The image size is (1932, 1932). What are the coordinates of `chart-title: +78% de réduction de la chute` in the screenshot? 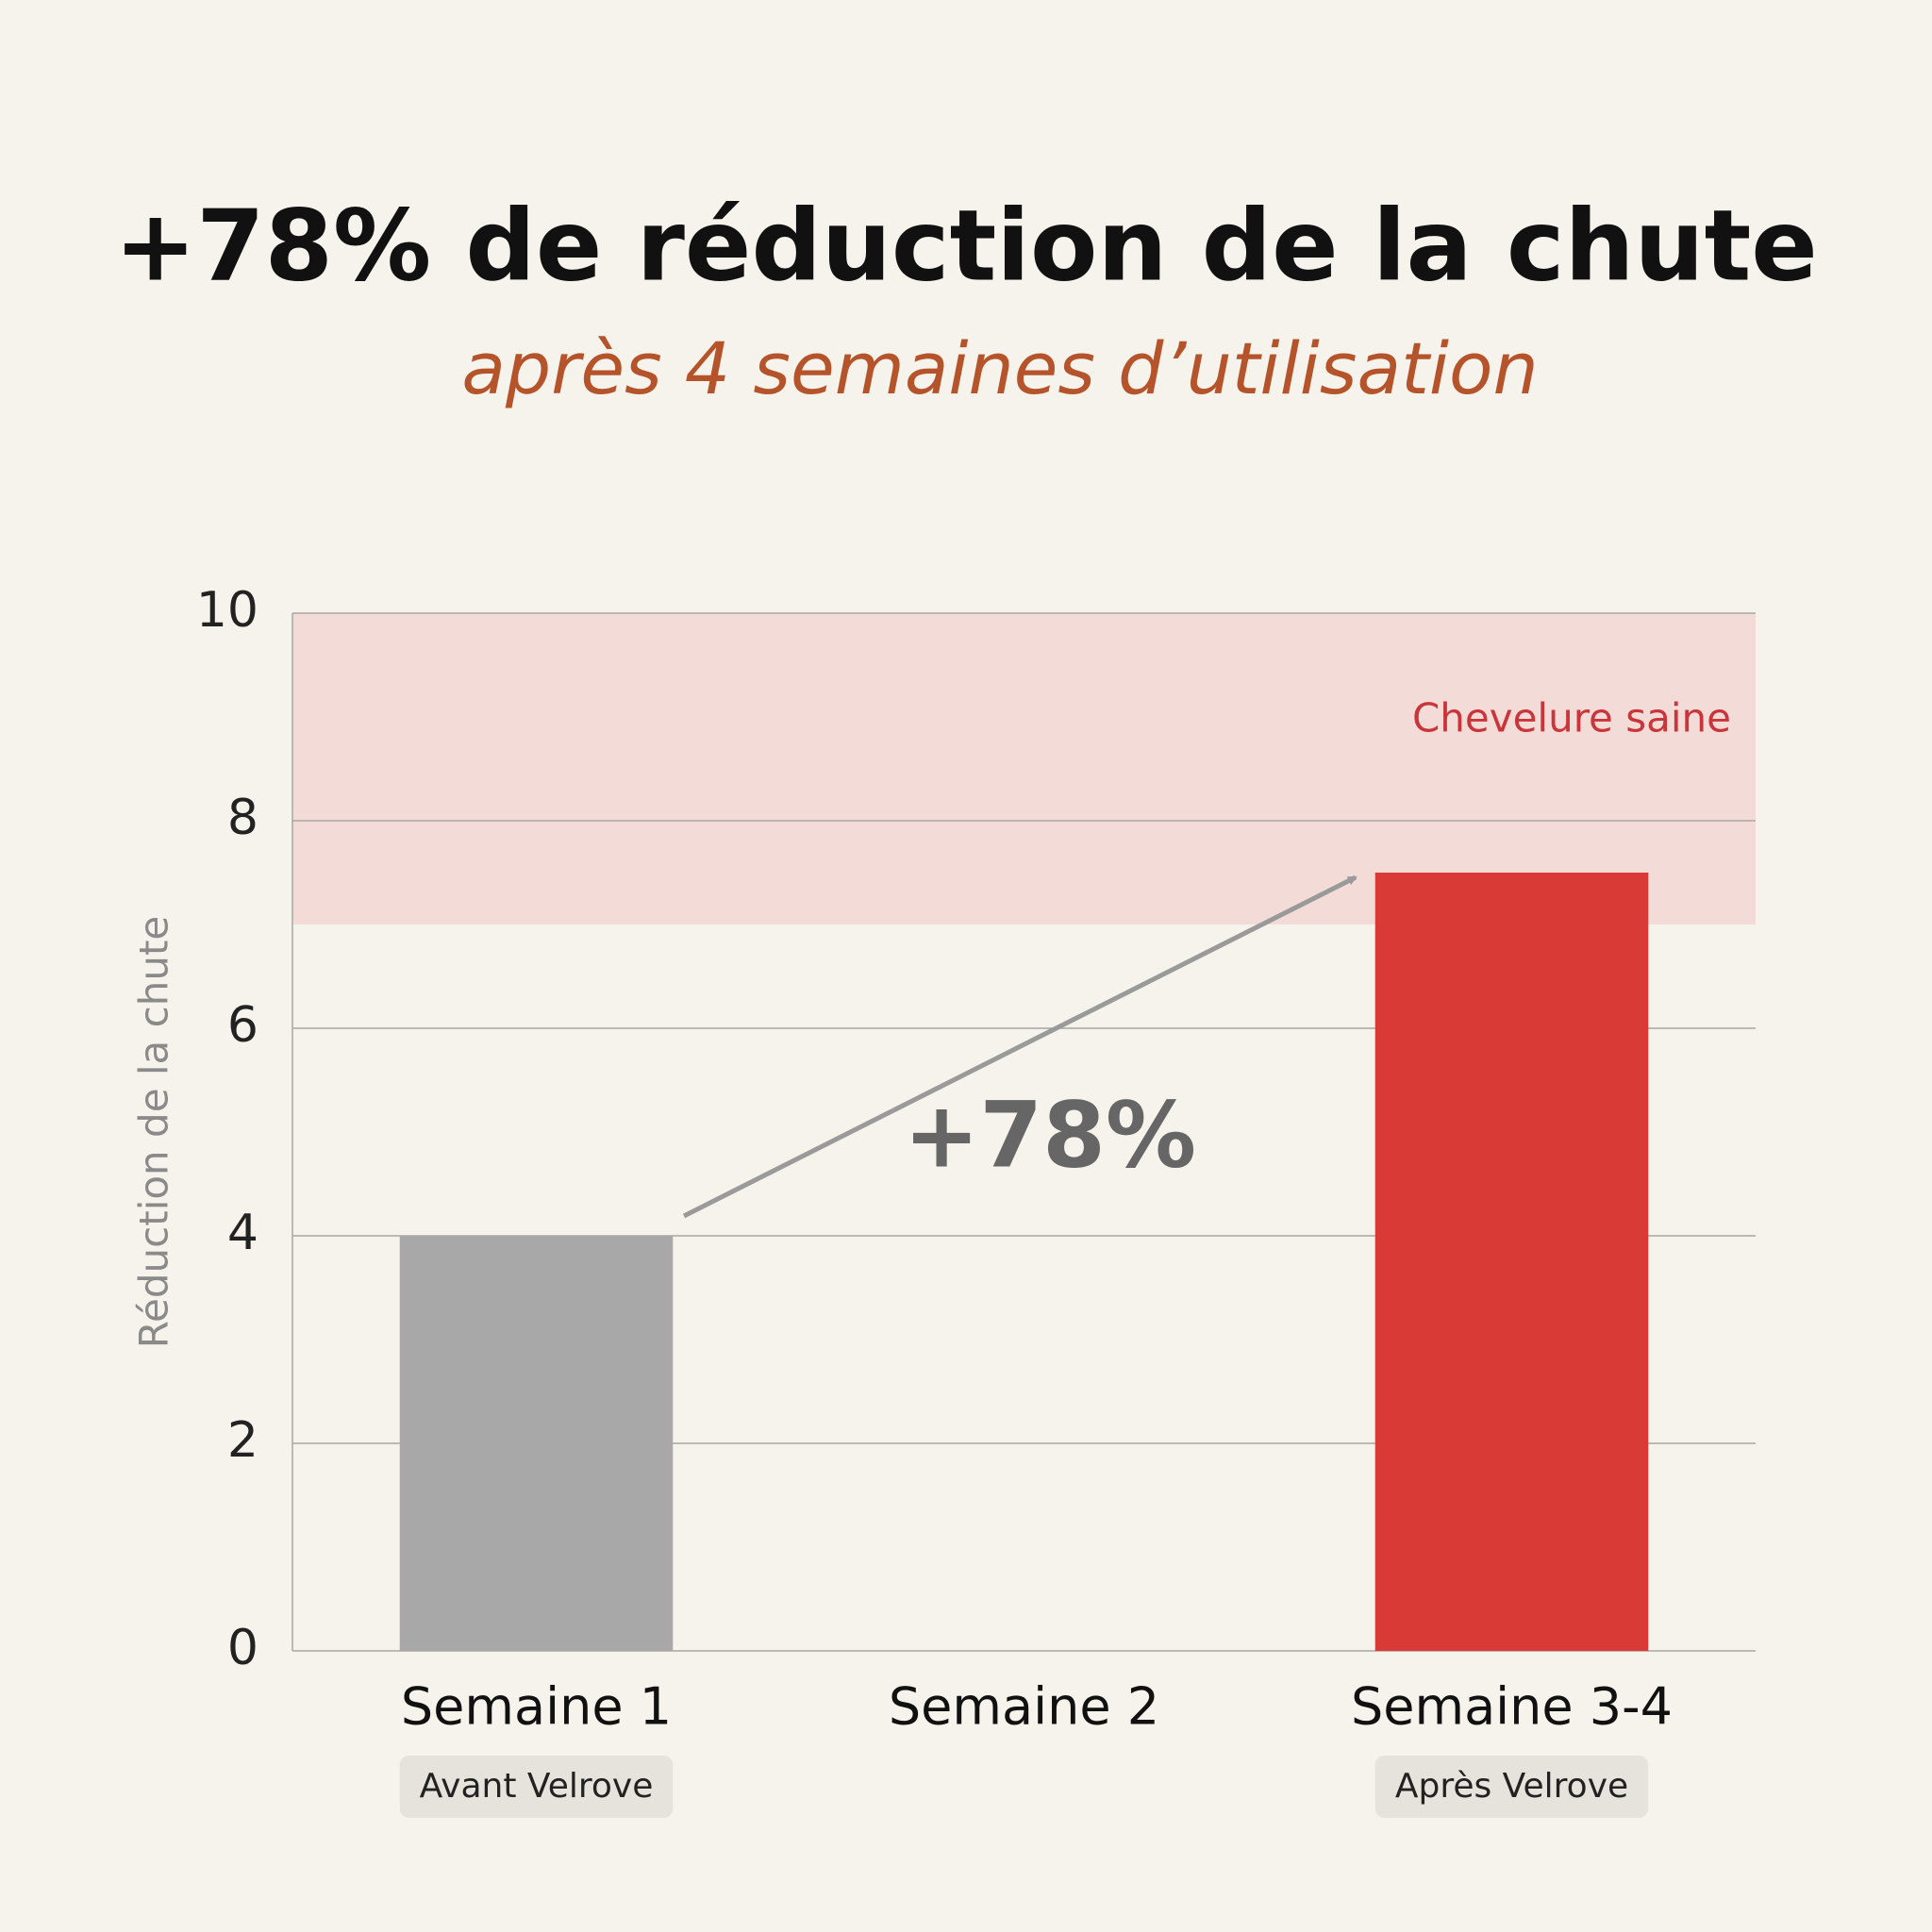 It's located at (966, 246).